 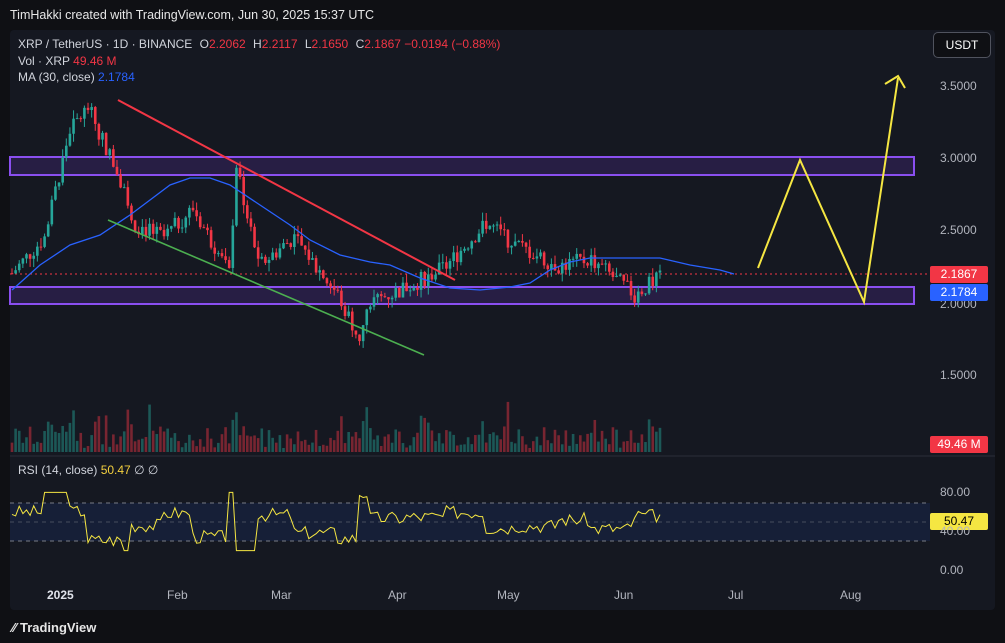 I want to click on rsi-axis-label: 0.00, so click(x=952, y=570).